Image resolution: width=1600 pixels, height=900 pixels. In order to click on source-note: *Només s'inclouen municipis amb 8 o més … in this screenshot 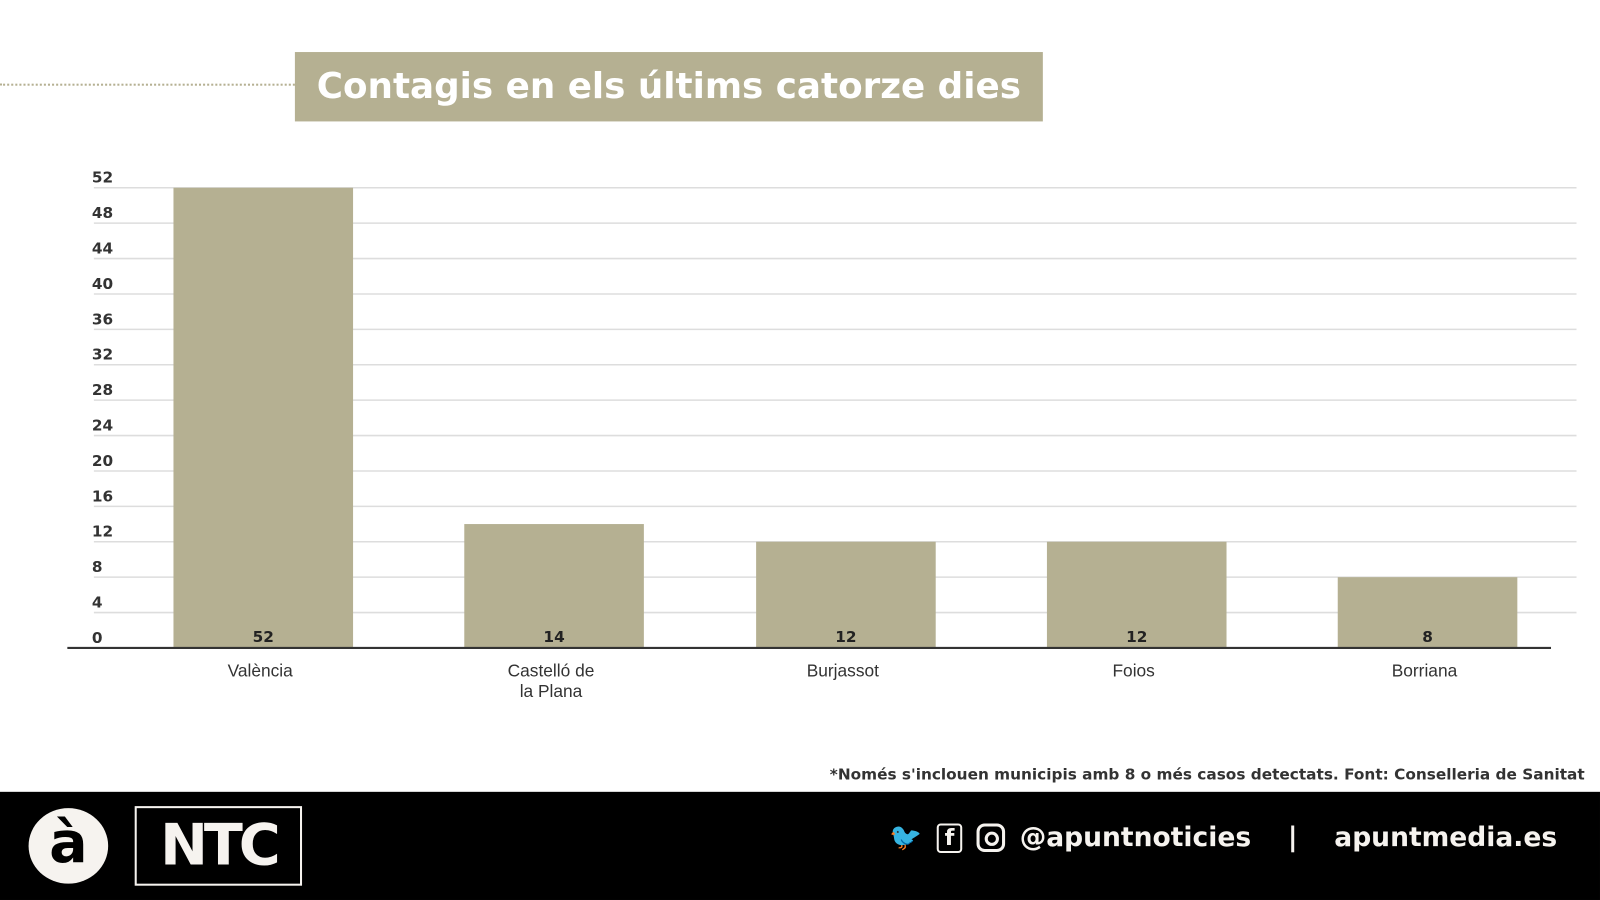, I will do `click(1207, 774)`.